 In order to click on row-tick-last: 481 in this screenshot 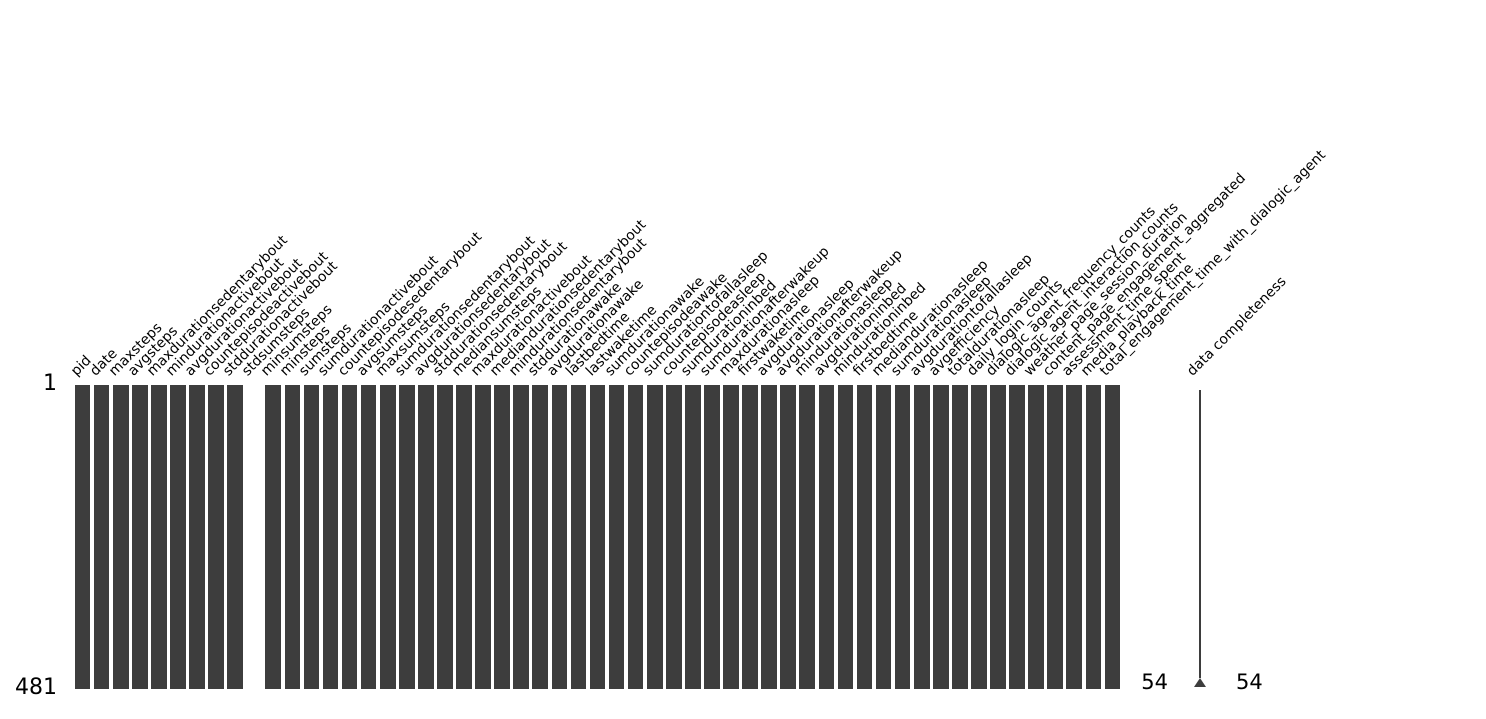, I will do `click(36, 687)`.